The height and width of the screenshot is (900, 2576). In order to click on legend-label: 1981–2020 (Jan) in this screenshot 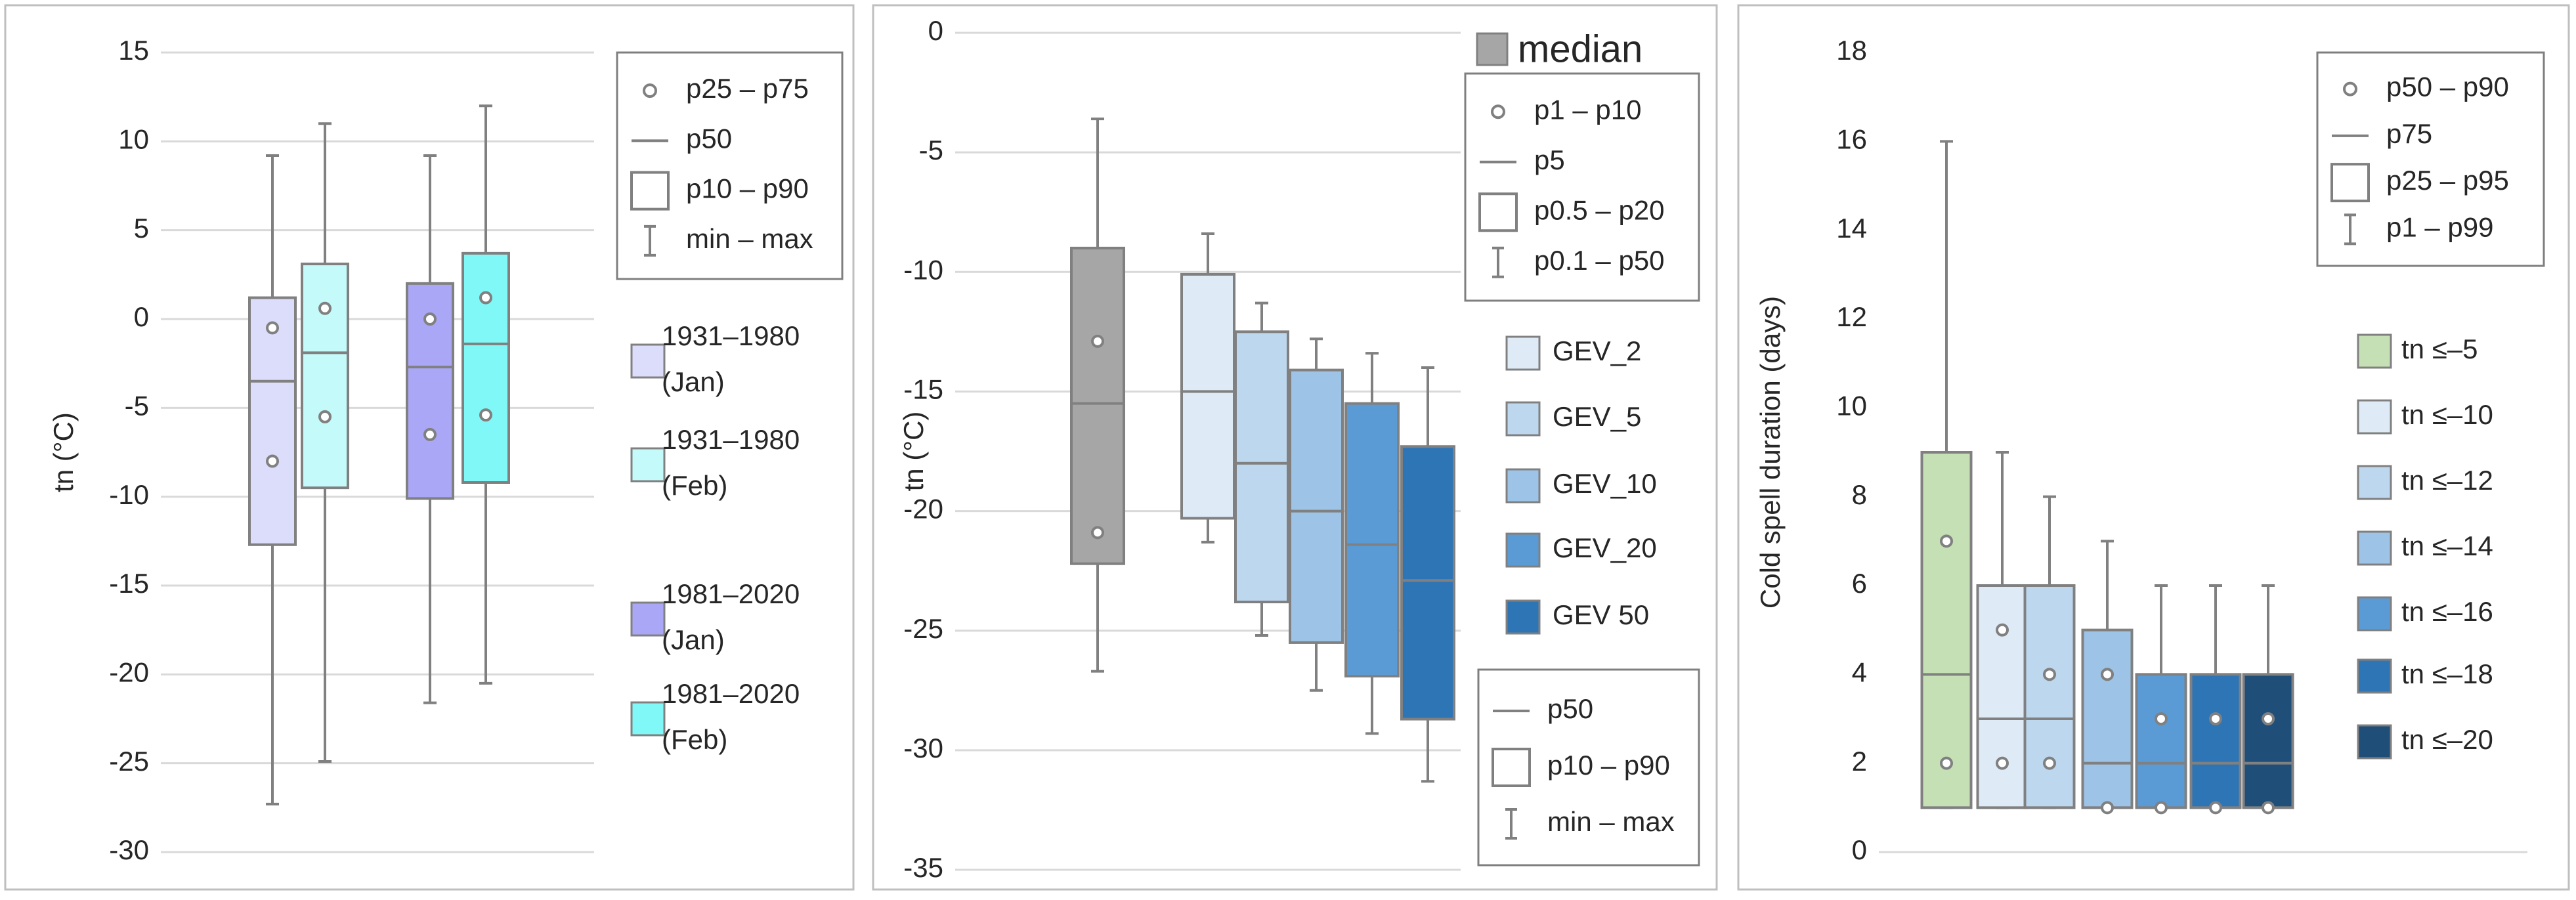, I will do `click(731, 616)`.